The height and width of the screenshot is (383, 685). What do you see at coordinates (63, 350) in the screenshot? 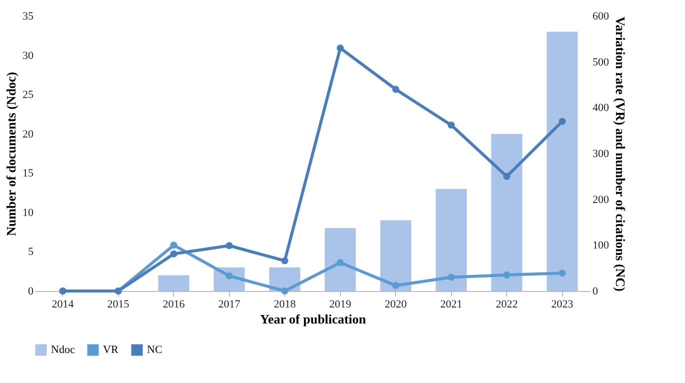
I see `legend-label: Ndoc` at bounding box center [63, 350].